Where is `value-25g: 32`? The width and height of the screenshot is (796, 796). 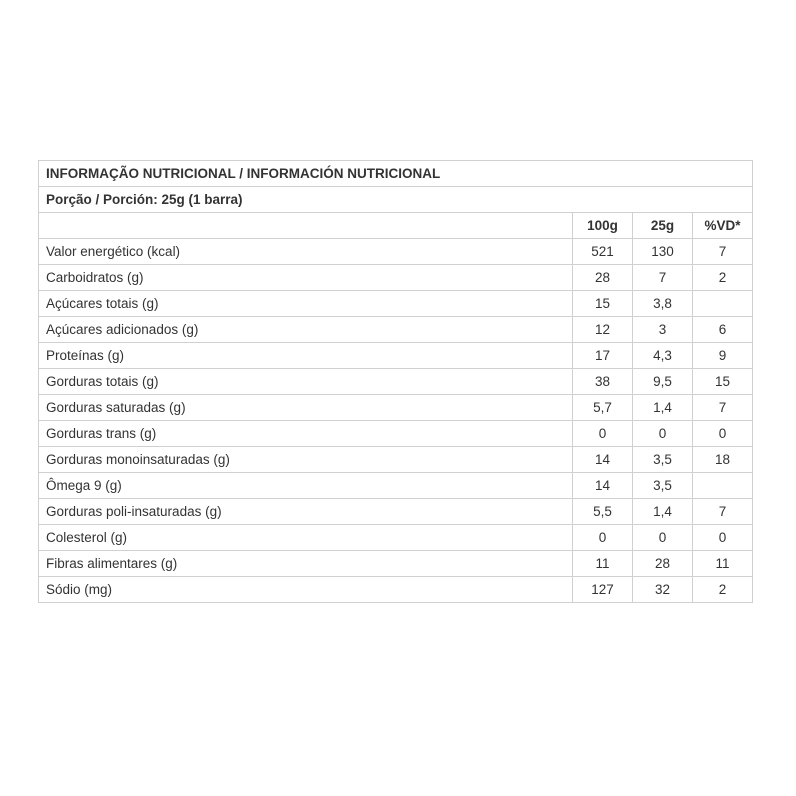
value-25g: 32 is located at coordinates (662, 589).